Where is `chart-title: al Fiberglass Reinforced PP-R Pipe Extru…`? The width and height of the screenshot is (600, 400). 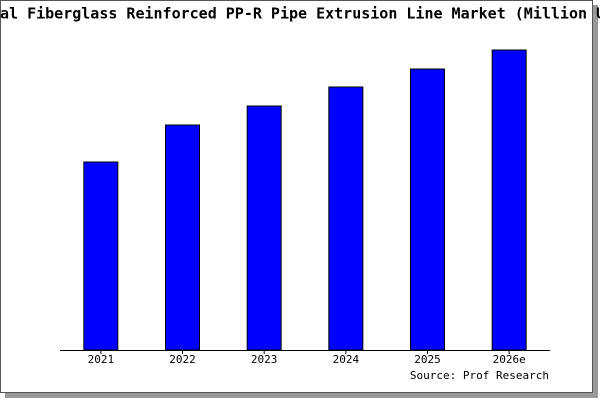
chart-title: al Fiberglass Reinforced PP-R Pipe Extru… is located at coordinates (300, 14).